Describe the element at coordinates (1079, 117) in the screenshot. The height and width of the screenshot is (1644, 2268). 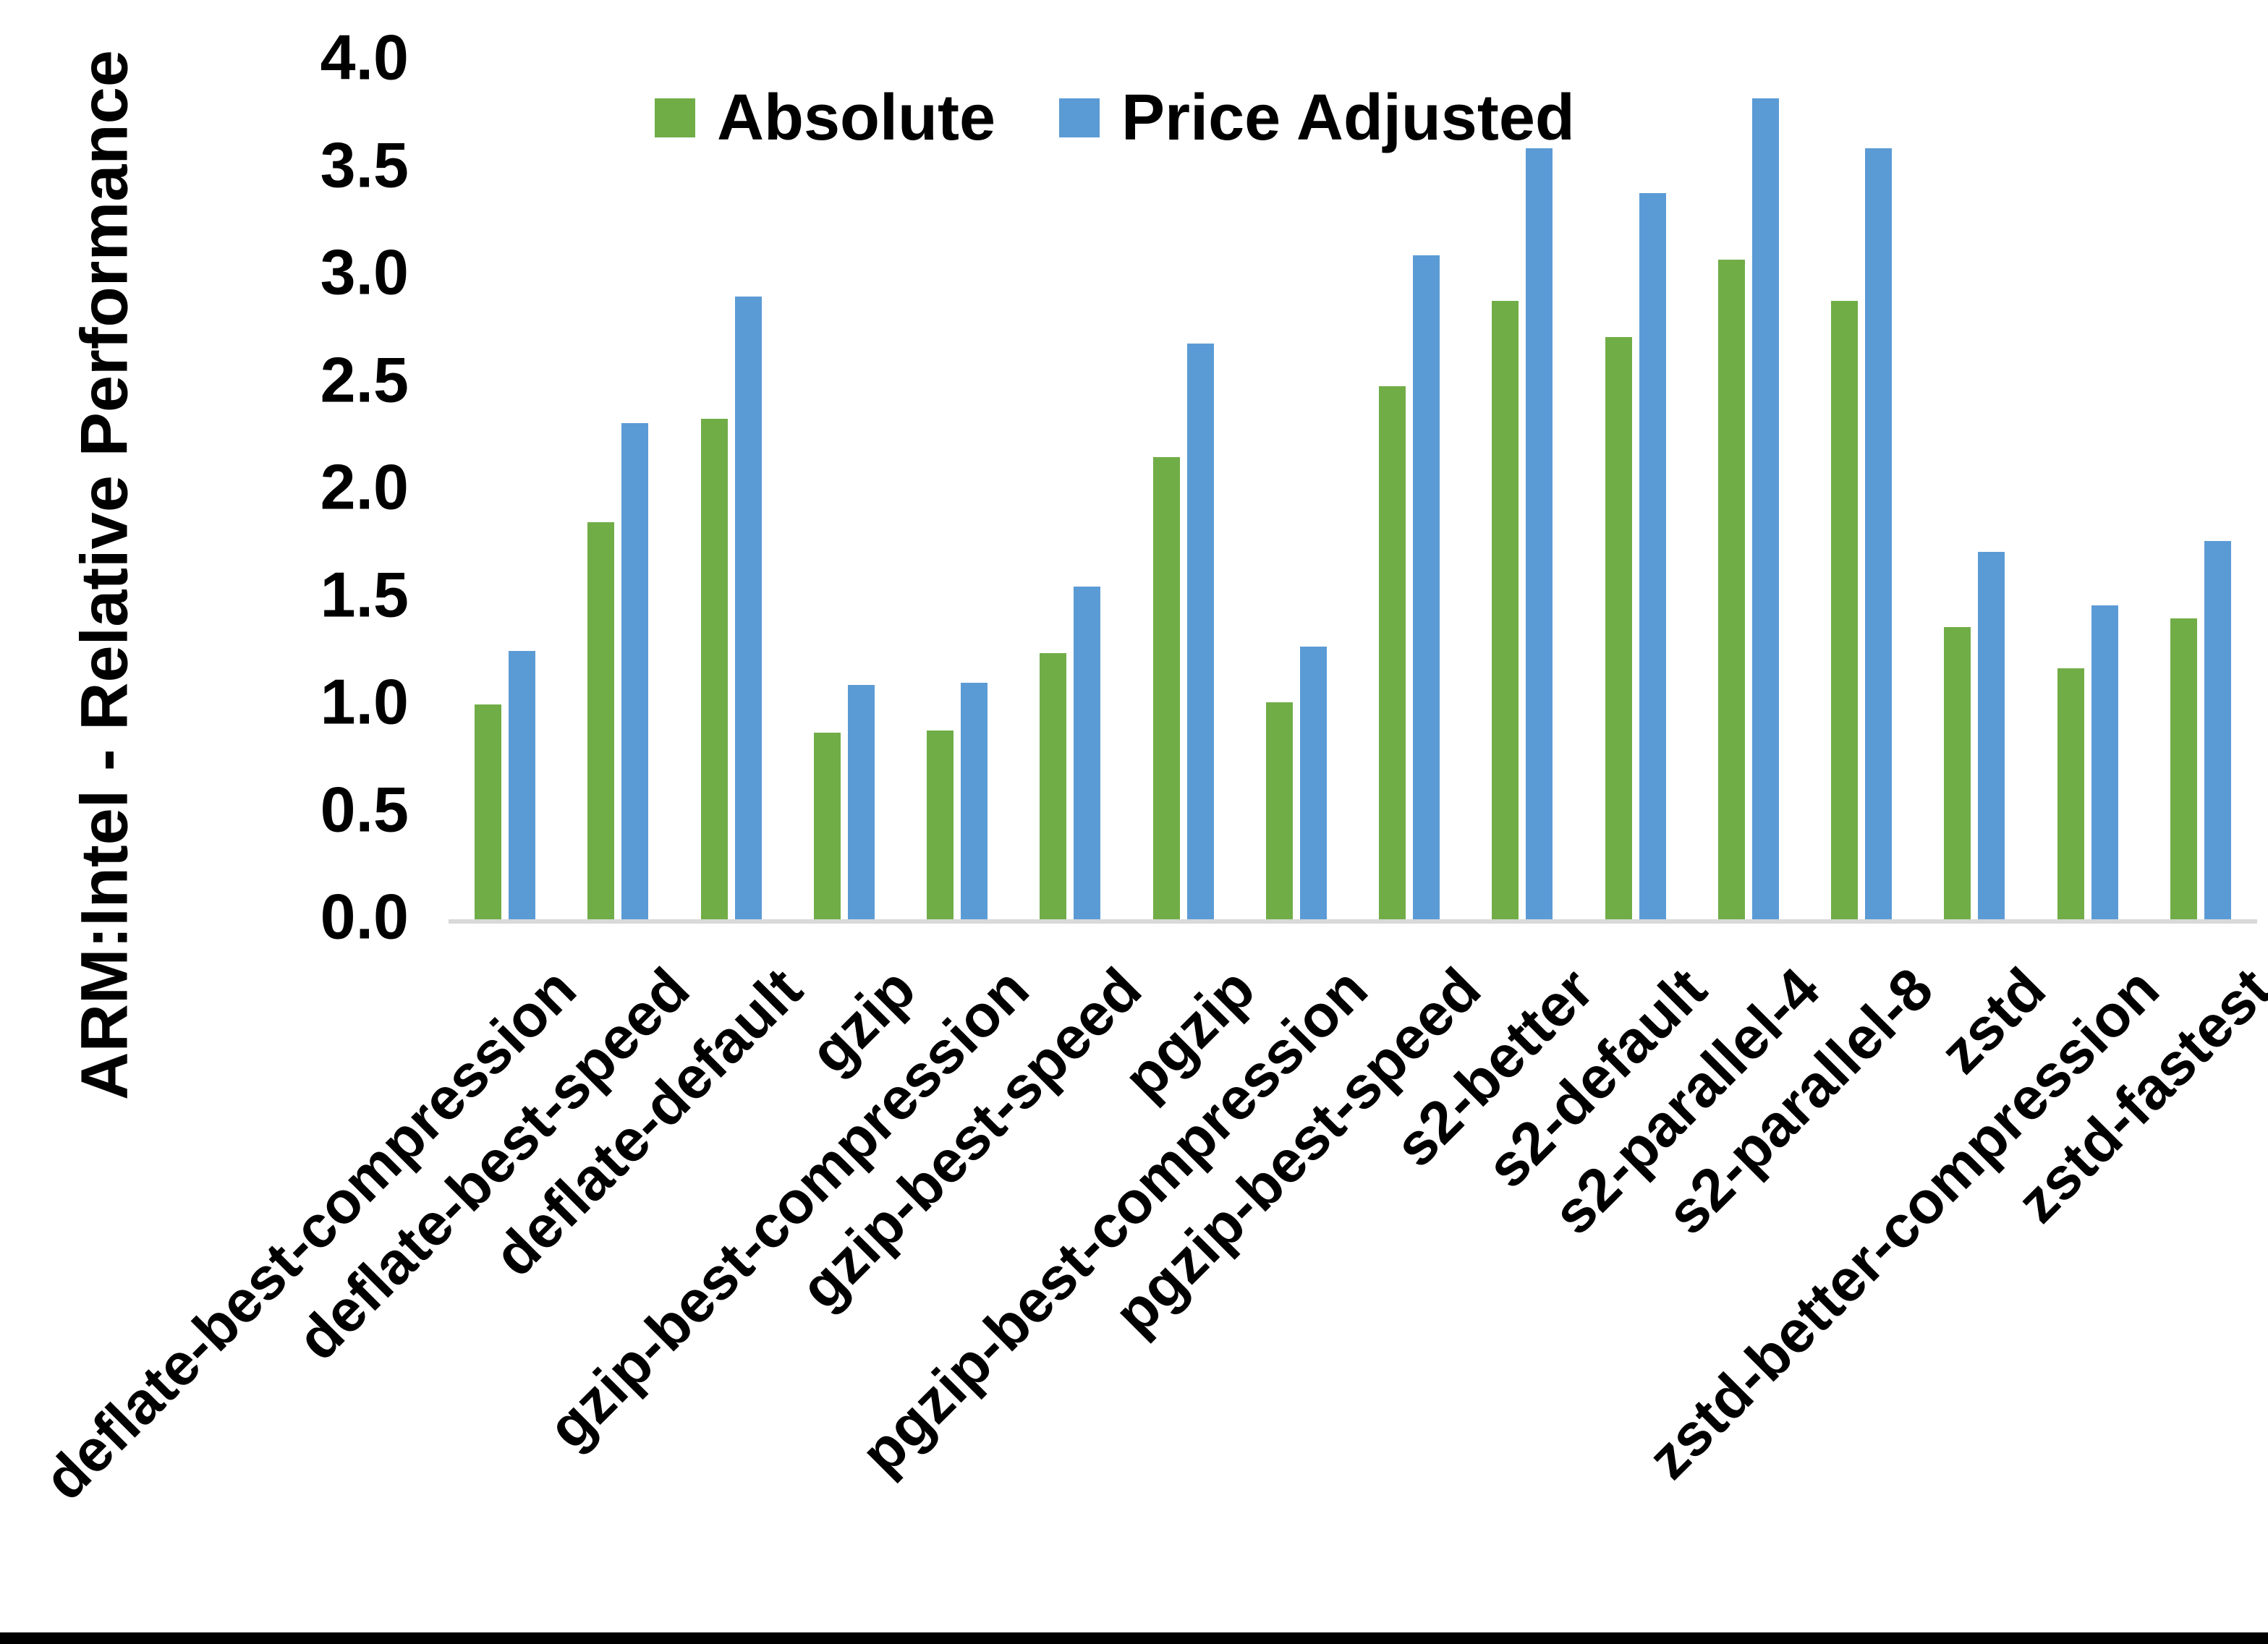
I see `legend-swatch-price-adjusted` at that location.